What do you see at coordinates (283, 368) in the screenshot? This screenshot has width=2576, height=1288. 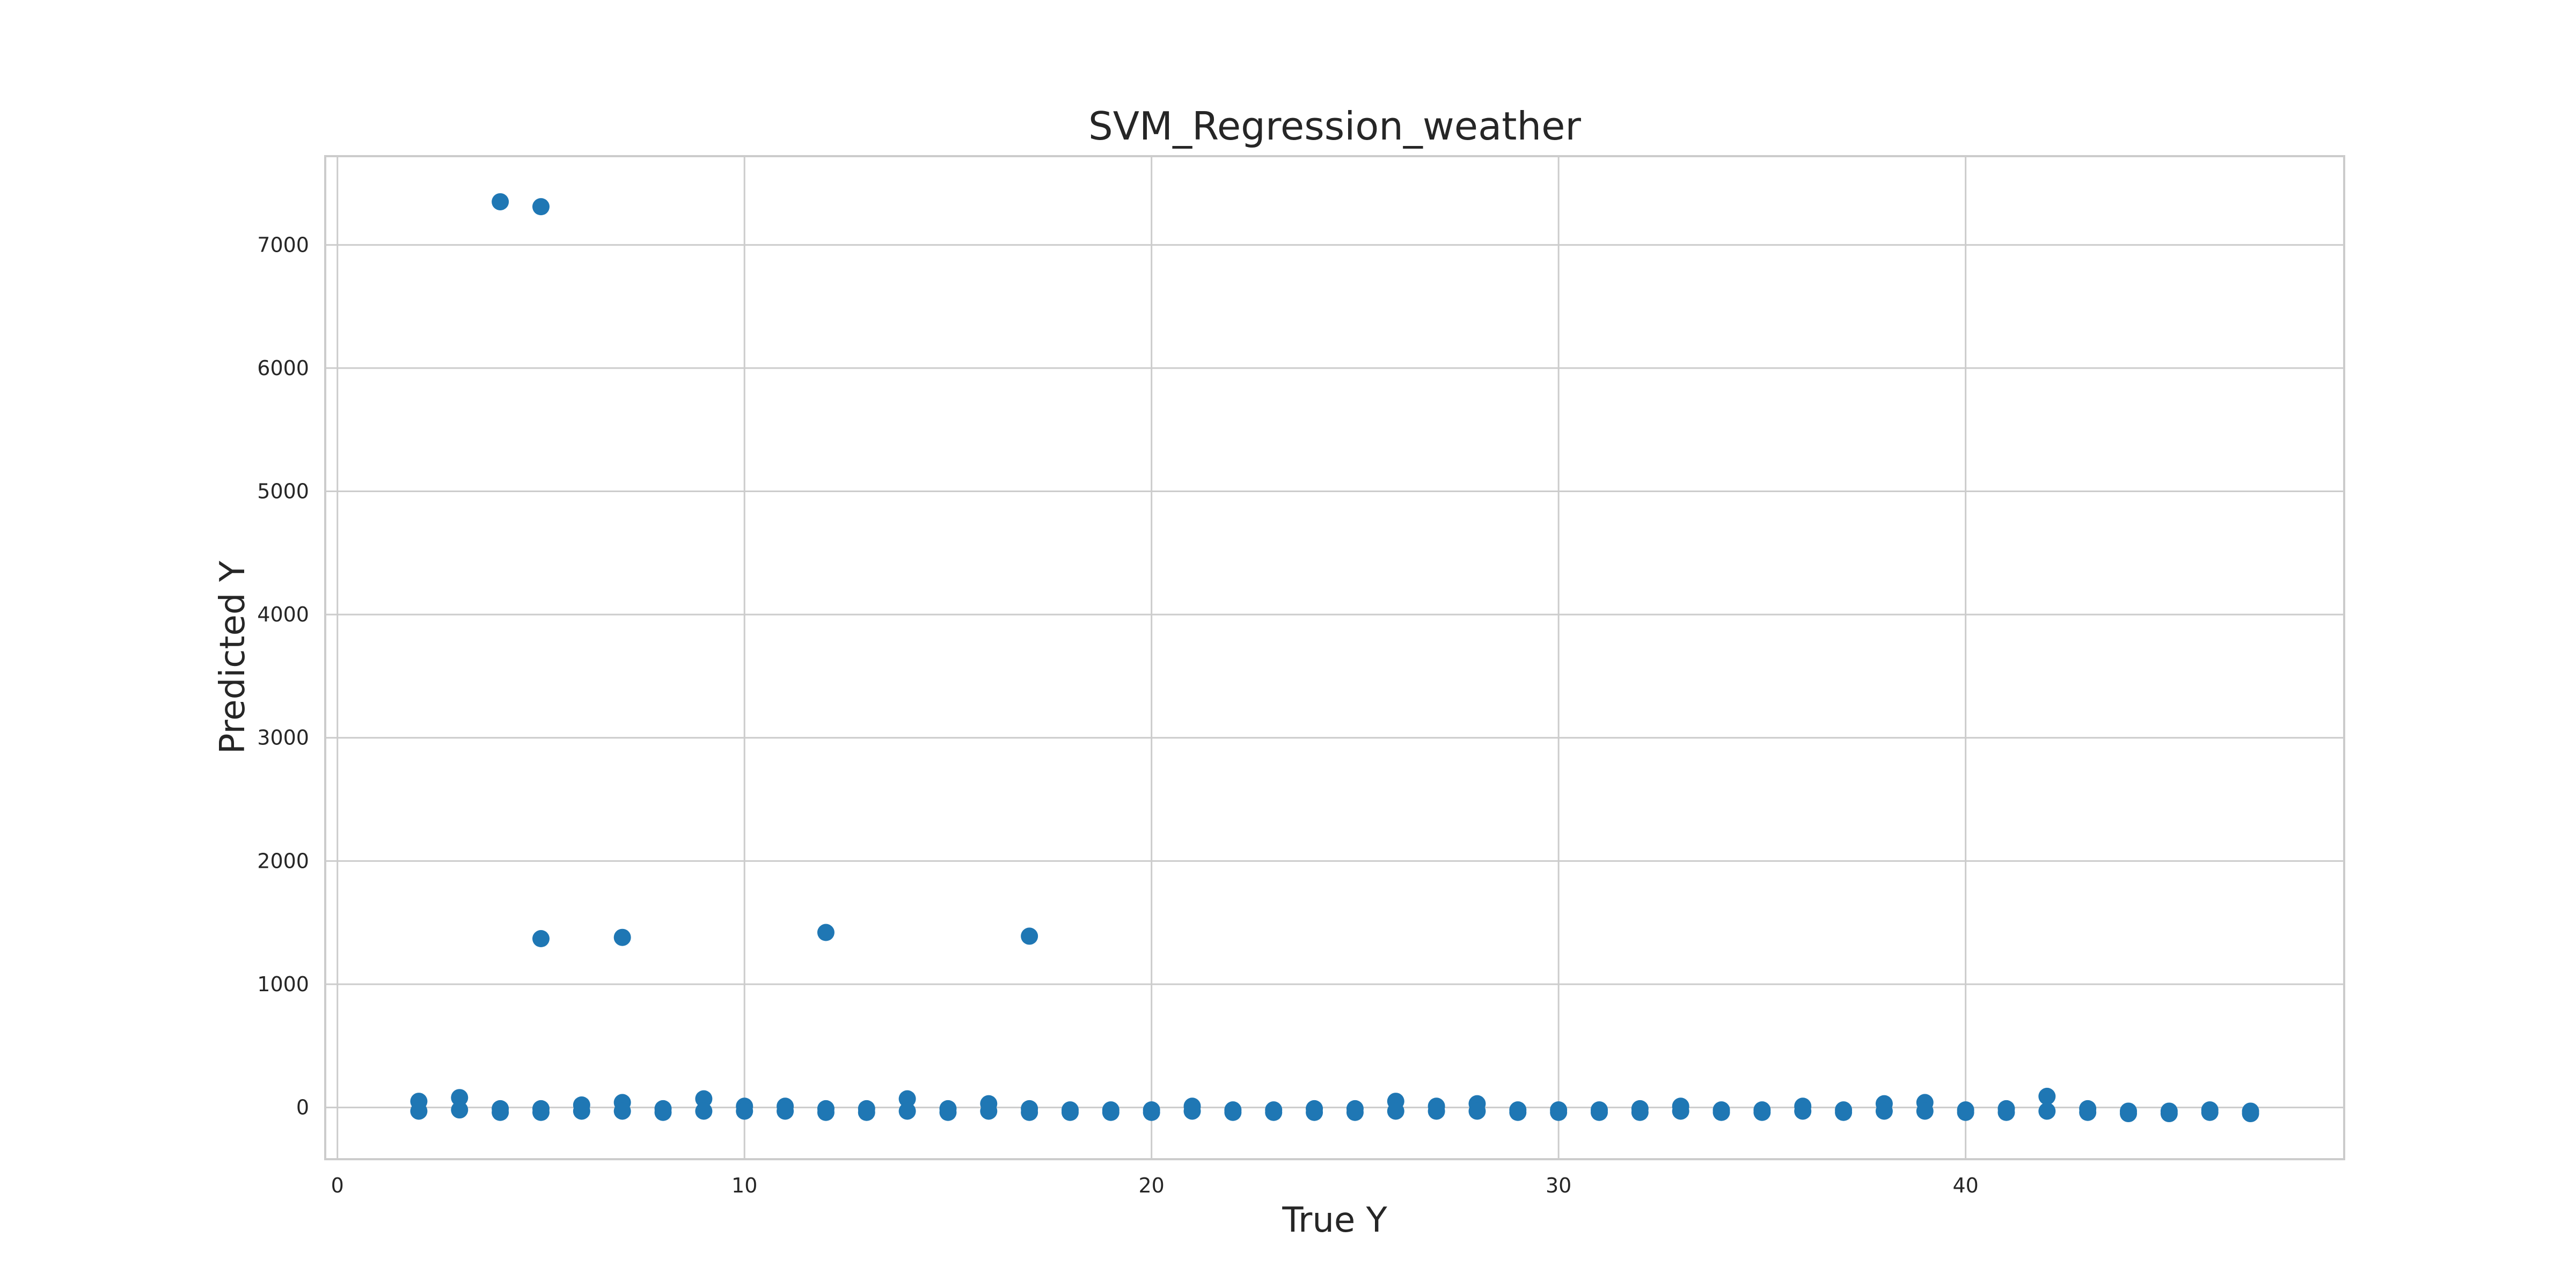 I see `y-tick-label: 6000` at bounding box center [283, 368].